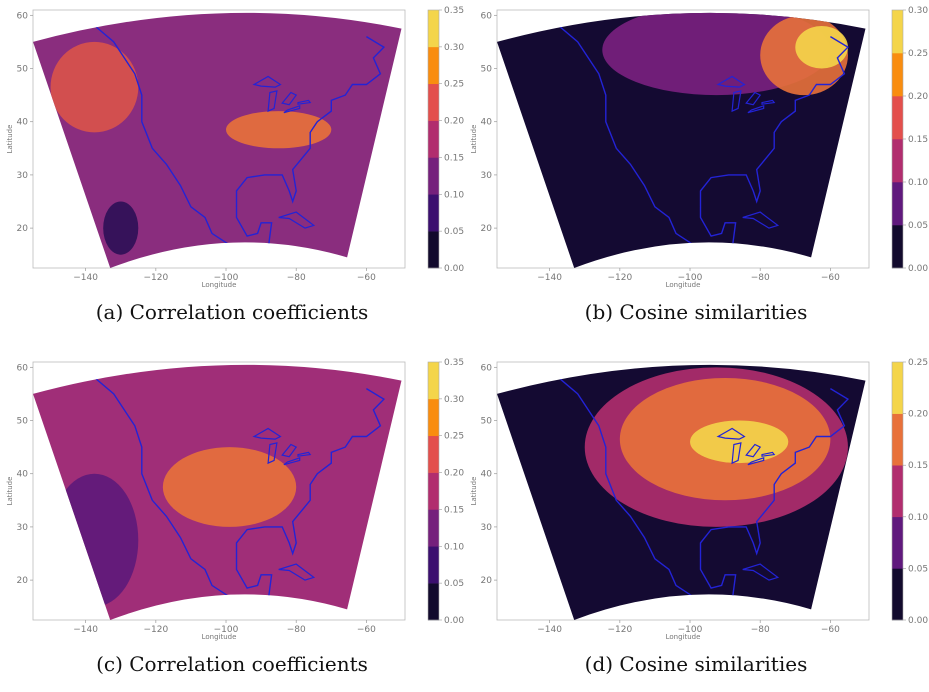  I want to click on colorbar-tick-label: 0.00, so click(918, 269).